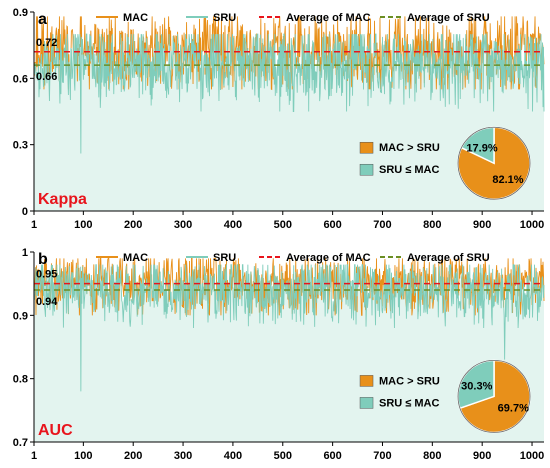 The image size is (550, 468). Describe the element at coordinates (47, 302) in the screenshot. I see `avg-sru-label: 0.94` at that location.